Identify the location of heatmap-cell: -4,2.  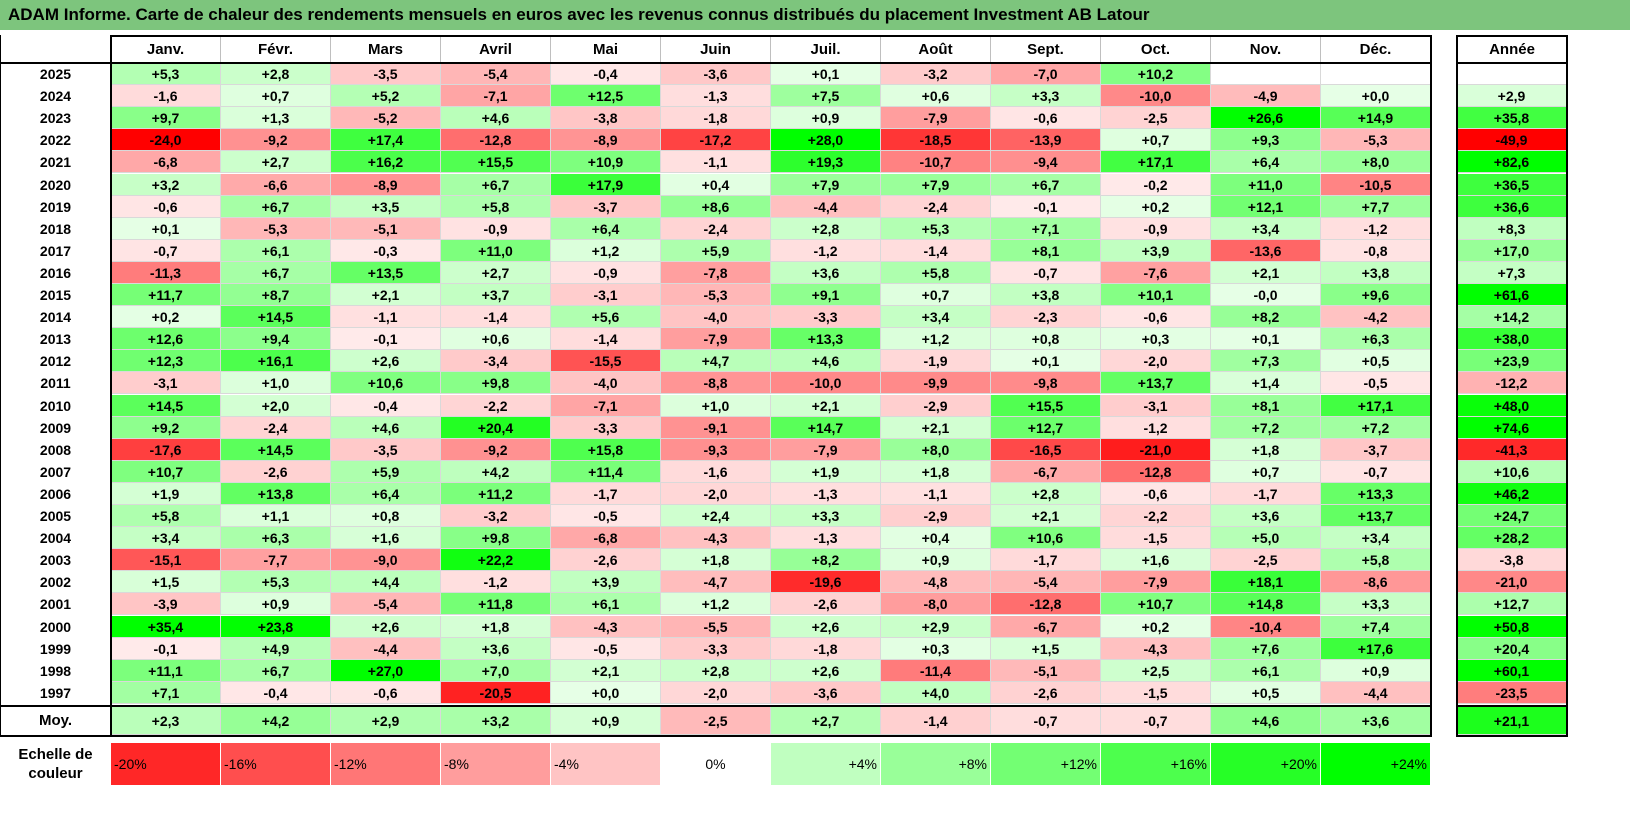
(1376, 317).